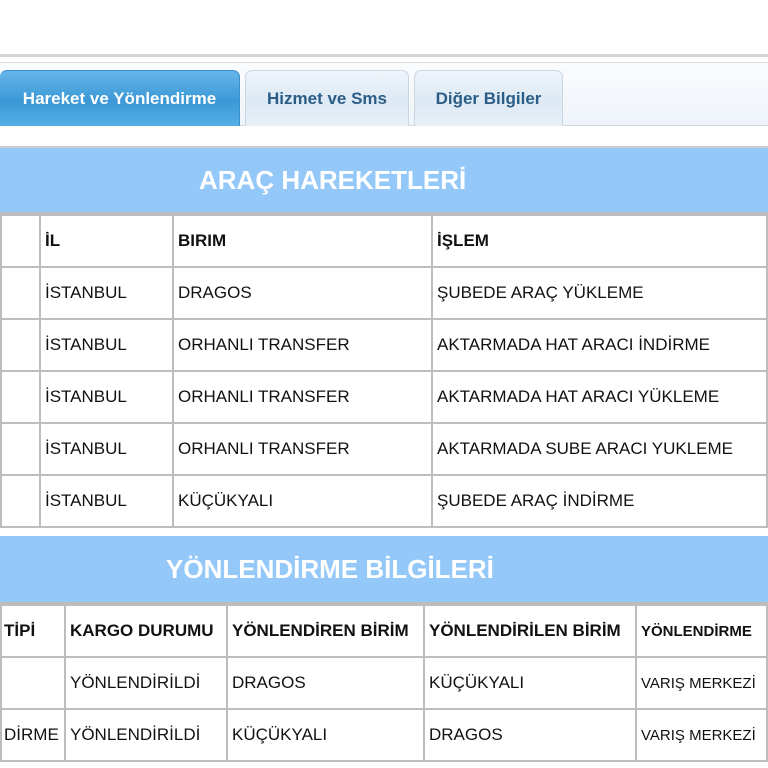 The image size is (768, 768). Describe the element at coordinates (599, 397) in the screenshot. I see `cell: AKTARMADA HAT ARACI YÜKLEME` at that location.